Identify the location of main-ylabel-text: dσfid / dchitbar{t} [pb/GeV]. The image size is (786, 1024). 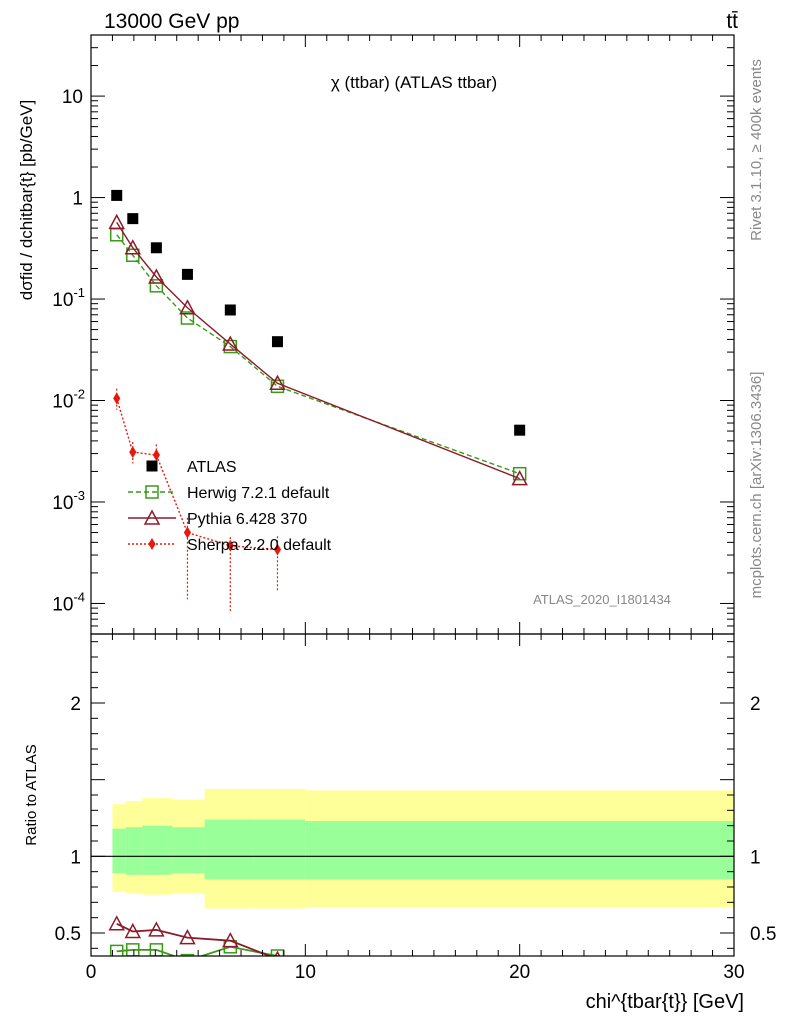
(26, 200).